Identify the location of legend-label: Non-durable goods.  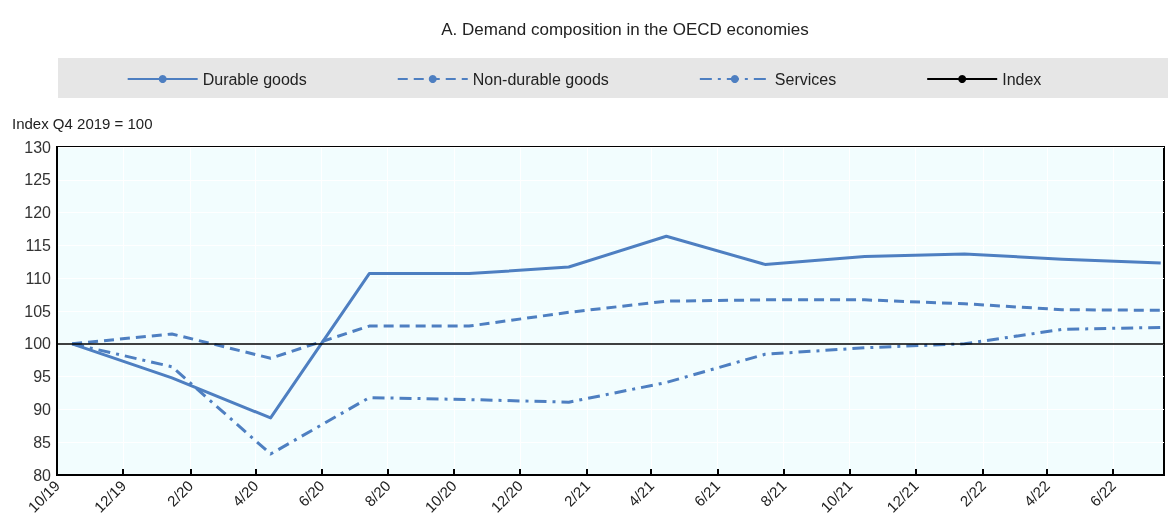
(540, 79).